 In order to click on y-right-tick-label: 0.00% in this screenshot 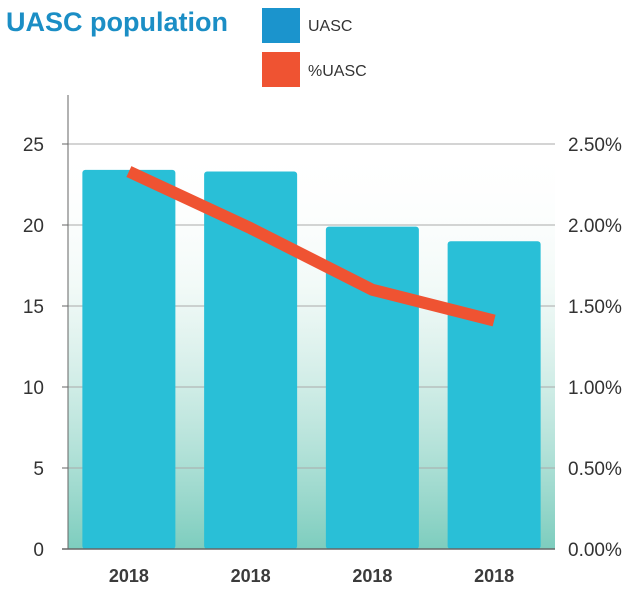, I will do `click(595, 550)`.